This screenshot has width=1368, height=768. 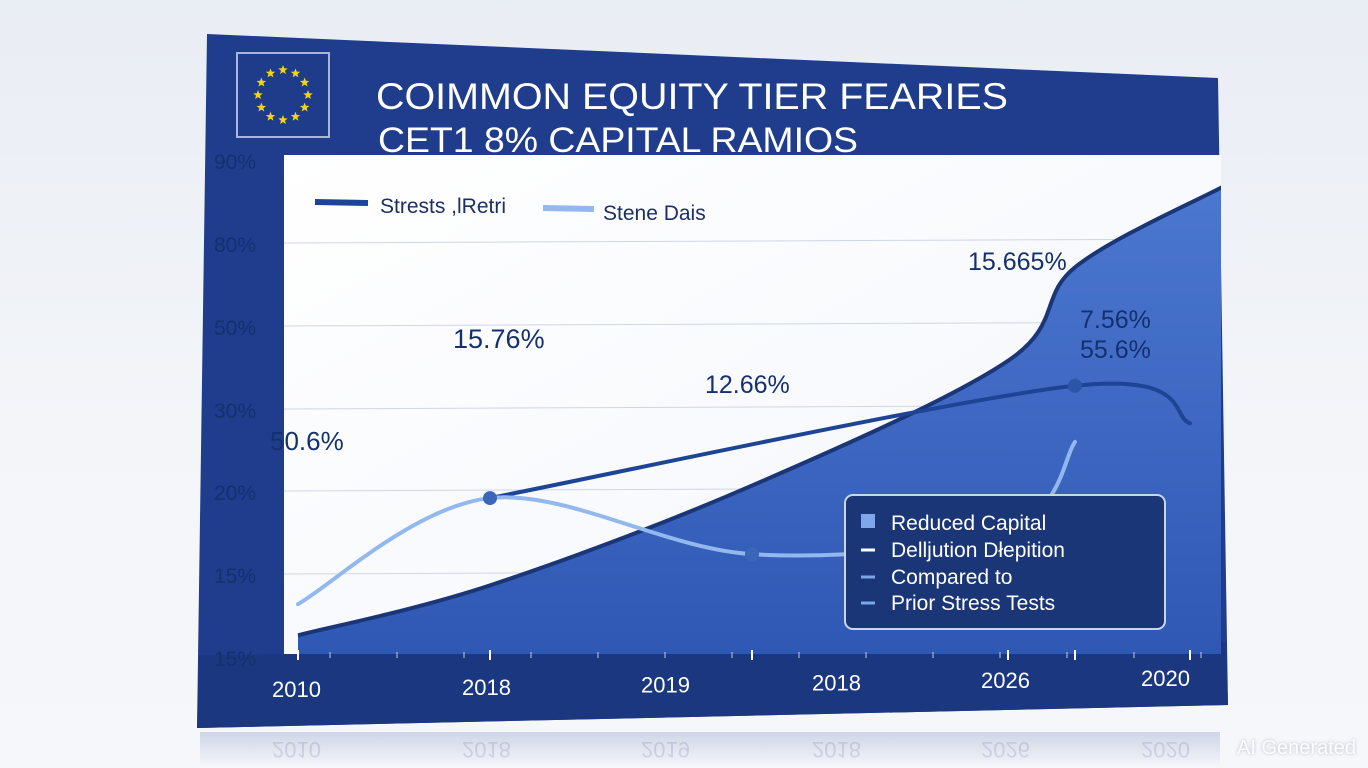 What do you see at coordinates (499, 339) in the screenshot?
I see `annotation-label: 15.76%` at bounding box center [499, 339].